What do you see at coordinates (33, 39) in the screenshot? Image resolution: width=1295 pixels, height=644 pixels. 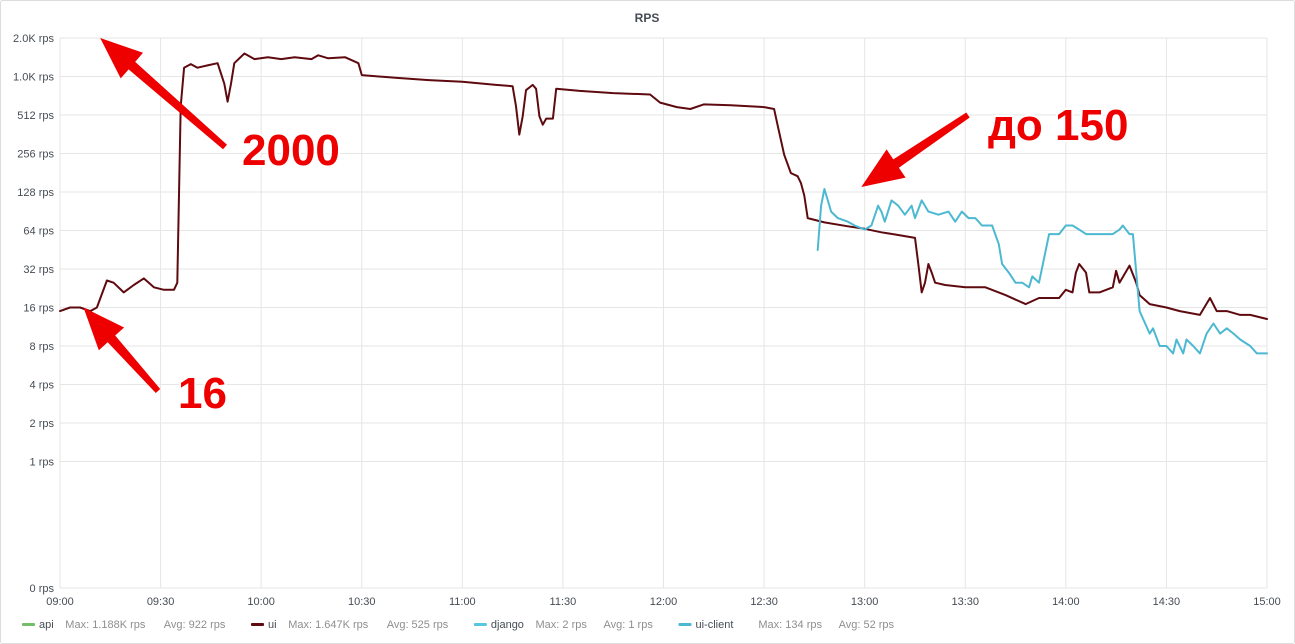 I see `y-tick-label: 2.0K rps` at bounding box center [33, 39].